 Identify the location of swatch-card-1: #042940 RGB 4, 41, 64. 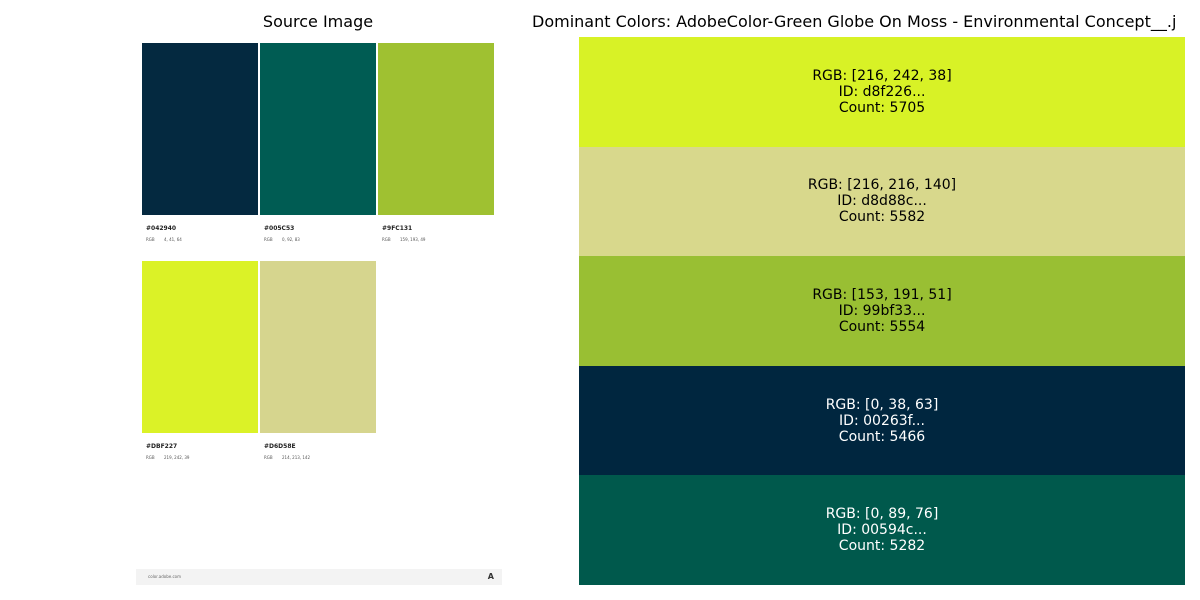
(201, 142).